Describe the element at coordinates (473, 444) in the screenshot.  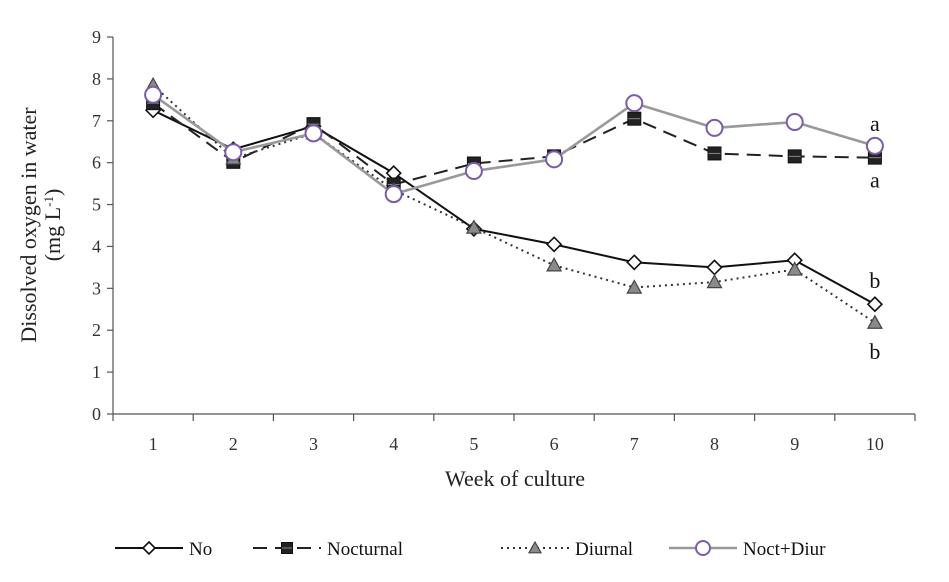
I see `x-tick-label: 5` at that location.